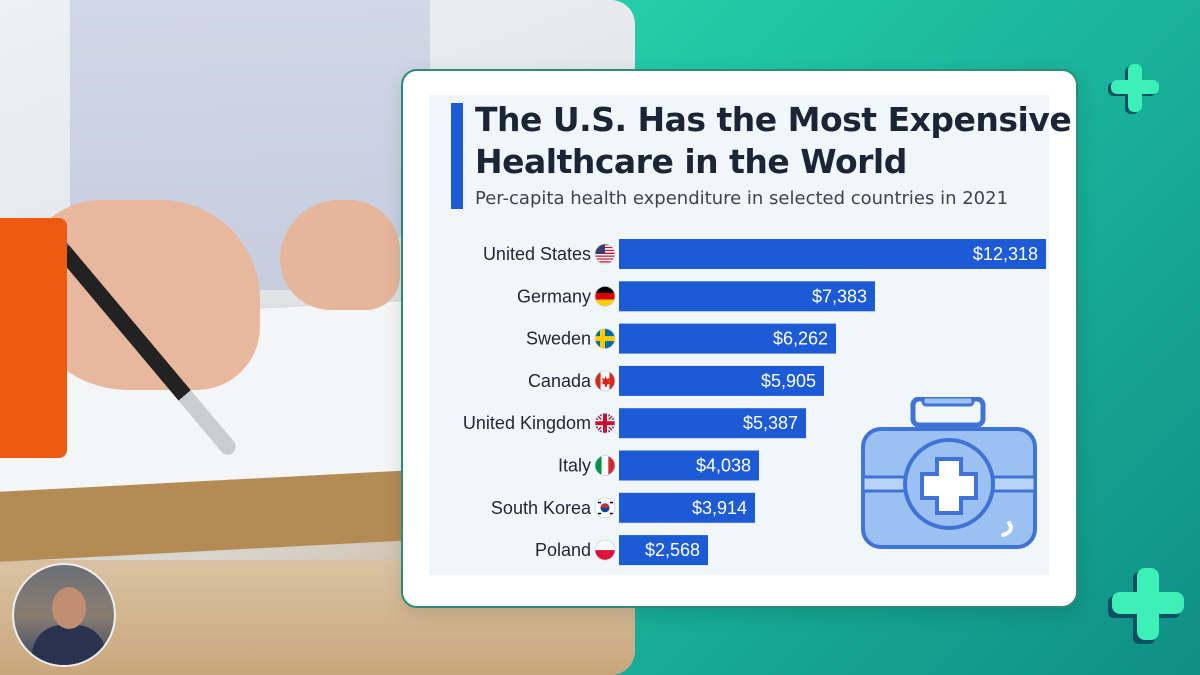 Image resolution: width=1200 pixels, height=675 pixels. I want to click on presenter-head, so click(69, 608).